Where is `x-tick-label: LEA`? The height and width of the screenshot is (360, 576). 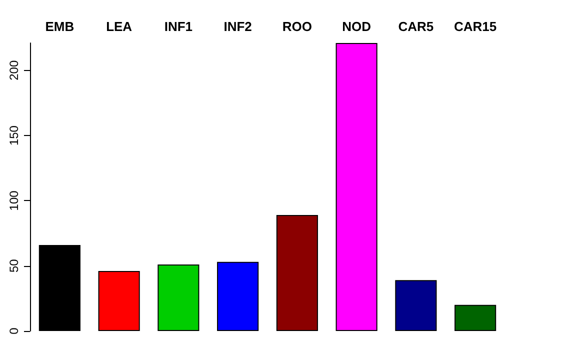 x-tick-label: LEA is located at coordinates (119, 26).